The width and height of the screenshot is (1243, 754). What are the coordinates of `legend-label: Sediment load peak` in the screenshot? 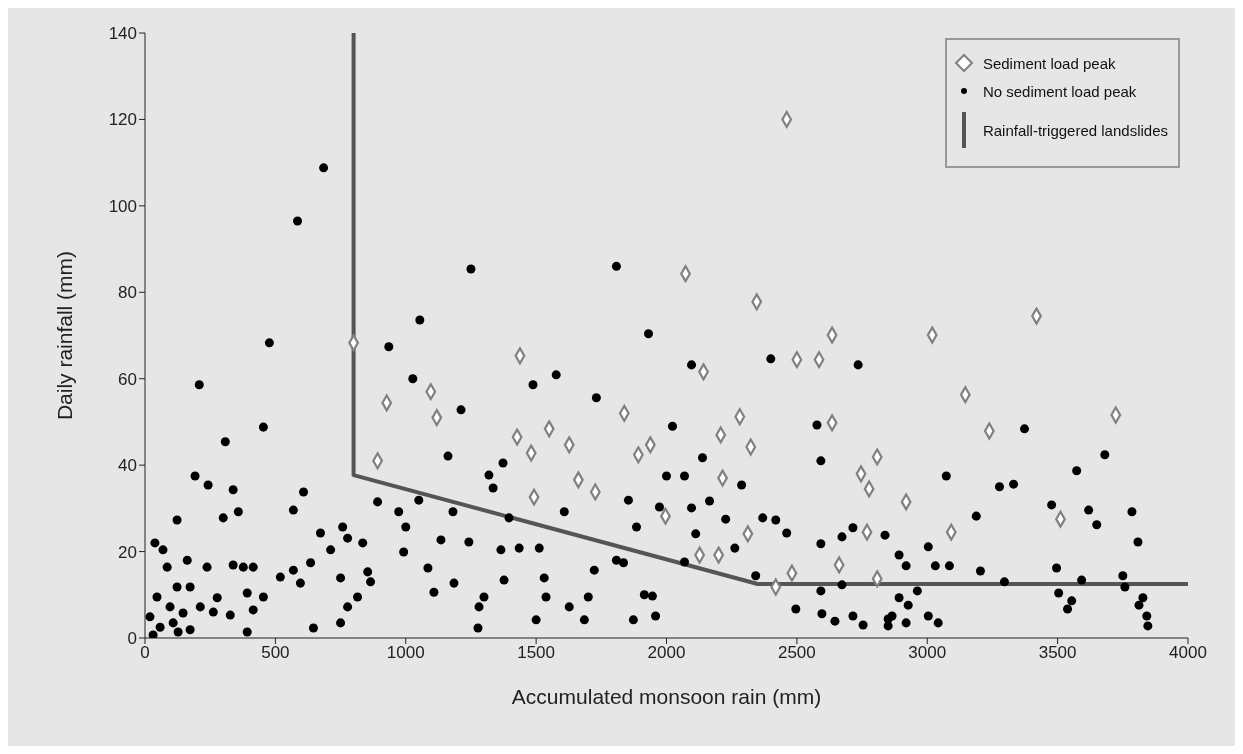 It's located at (1049, 63).